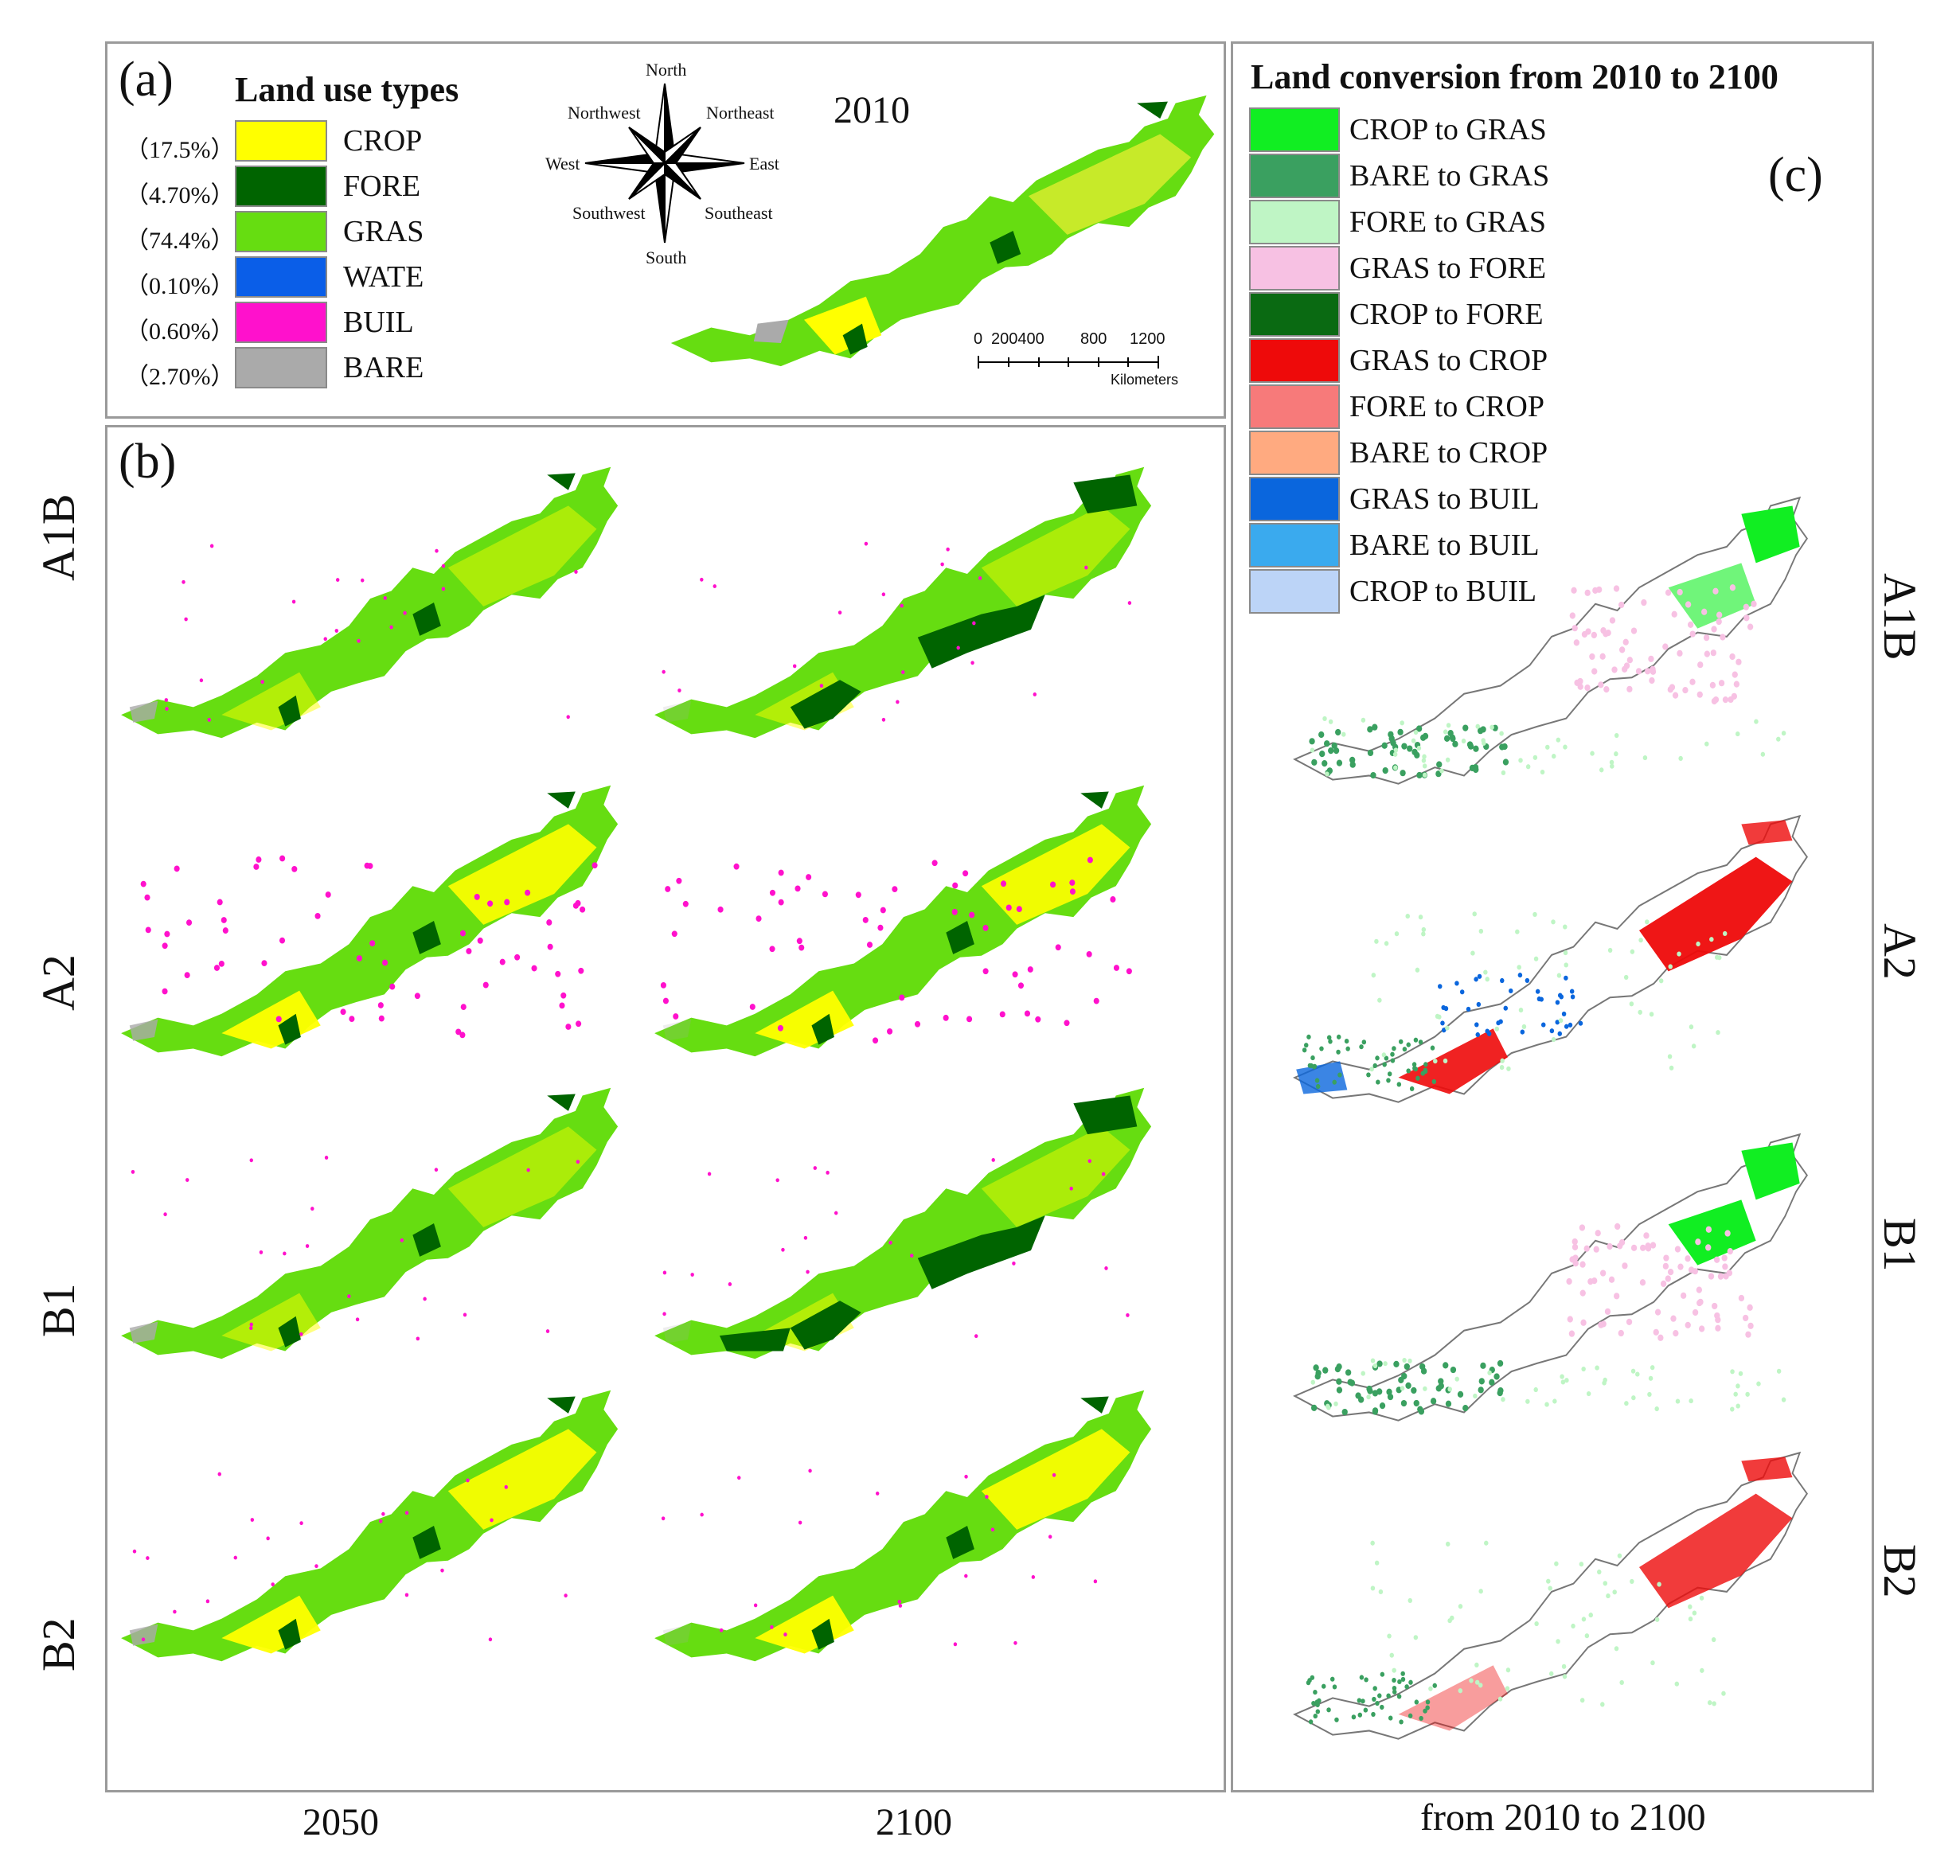 This screenshot has height=1876, width=1960. I want to click on column-label-2050: 2050, so click(341, 1822).